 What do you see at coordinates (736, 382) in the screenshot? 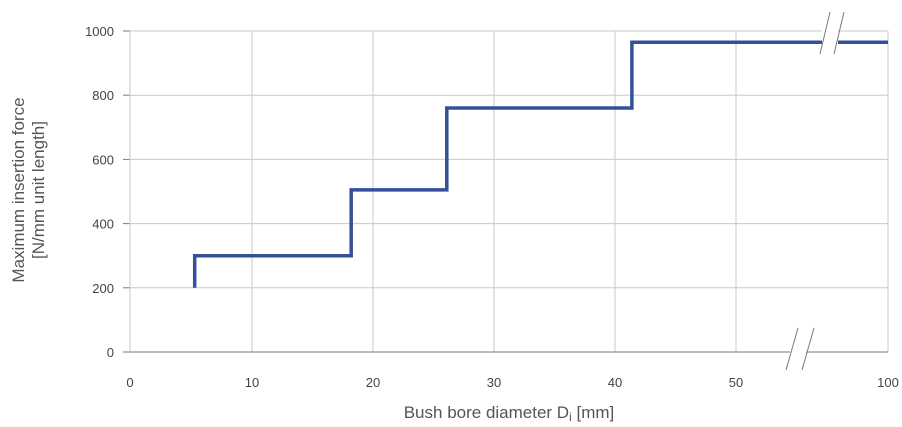
I see `x-tick-label: 50` at bounding box center [736, 382].